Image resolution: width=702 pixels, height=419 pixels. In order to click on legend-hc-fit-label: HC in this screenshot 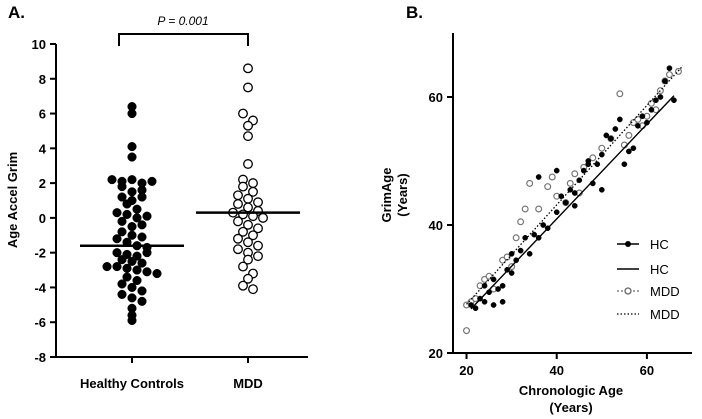, I will do `click(659, 269)`.